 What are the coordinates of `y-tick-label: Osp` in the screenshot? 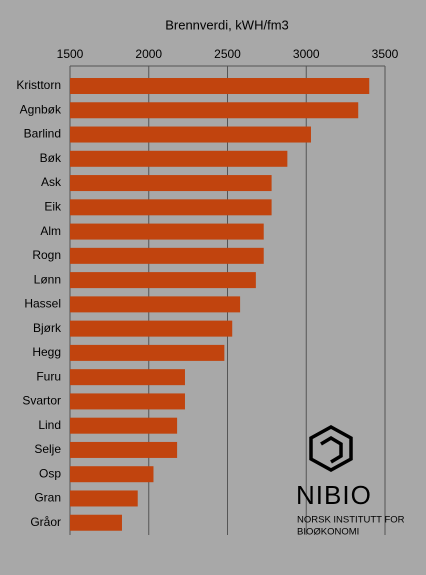 It's located at (50, 473).